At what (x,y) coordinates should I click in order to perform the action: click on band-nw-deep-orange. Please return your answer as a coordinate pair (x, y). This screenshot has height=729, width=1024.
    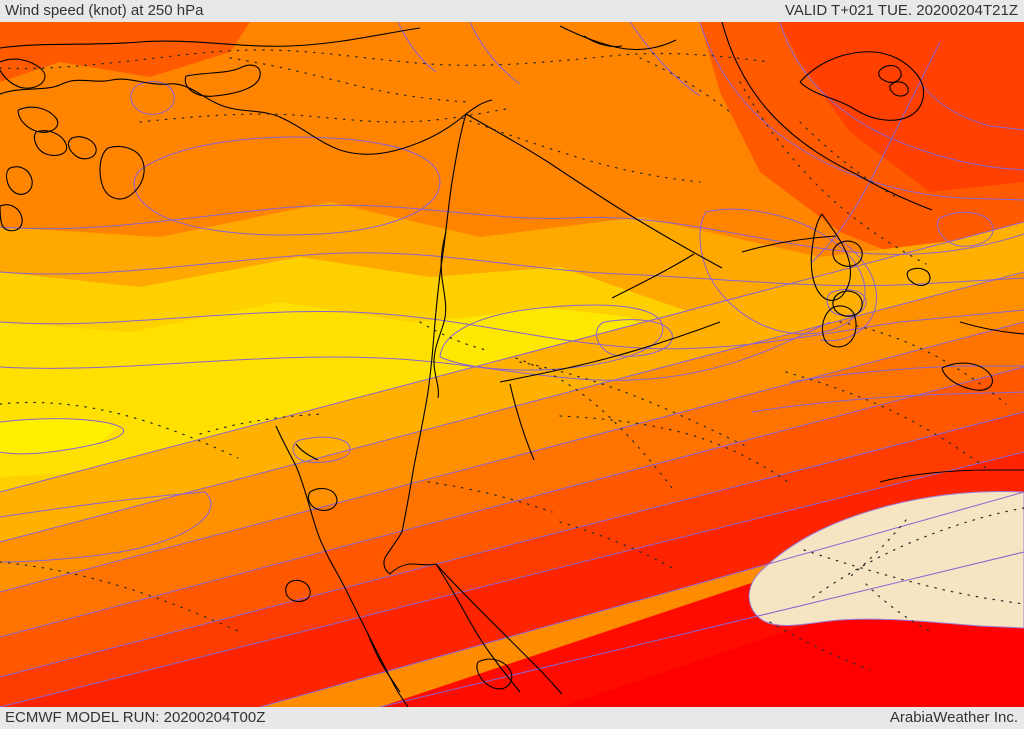
    Looking at the image, I should click on (125, 52).